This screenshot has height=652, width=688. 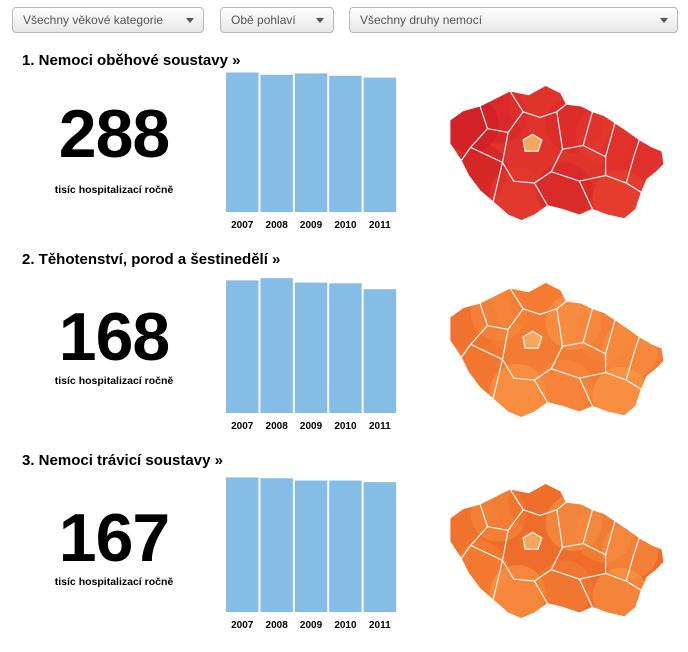 I want to click on headline-number: 168, so click(x=114, y=337).